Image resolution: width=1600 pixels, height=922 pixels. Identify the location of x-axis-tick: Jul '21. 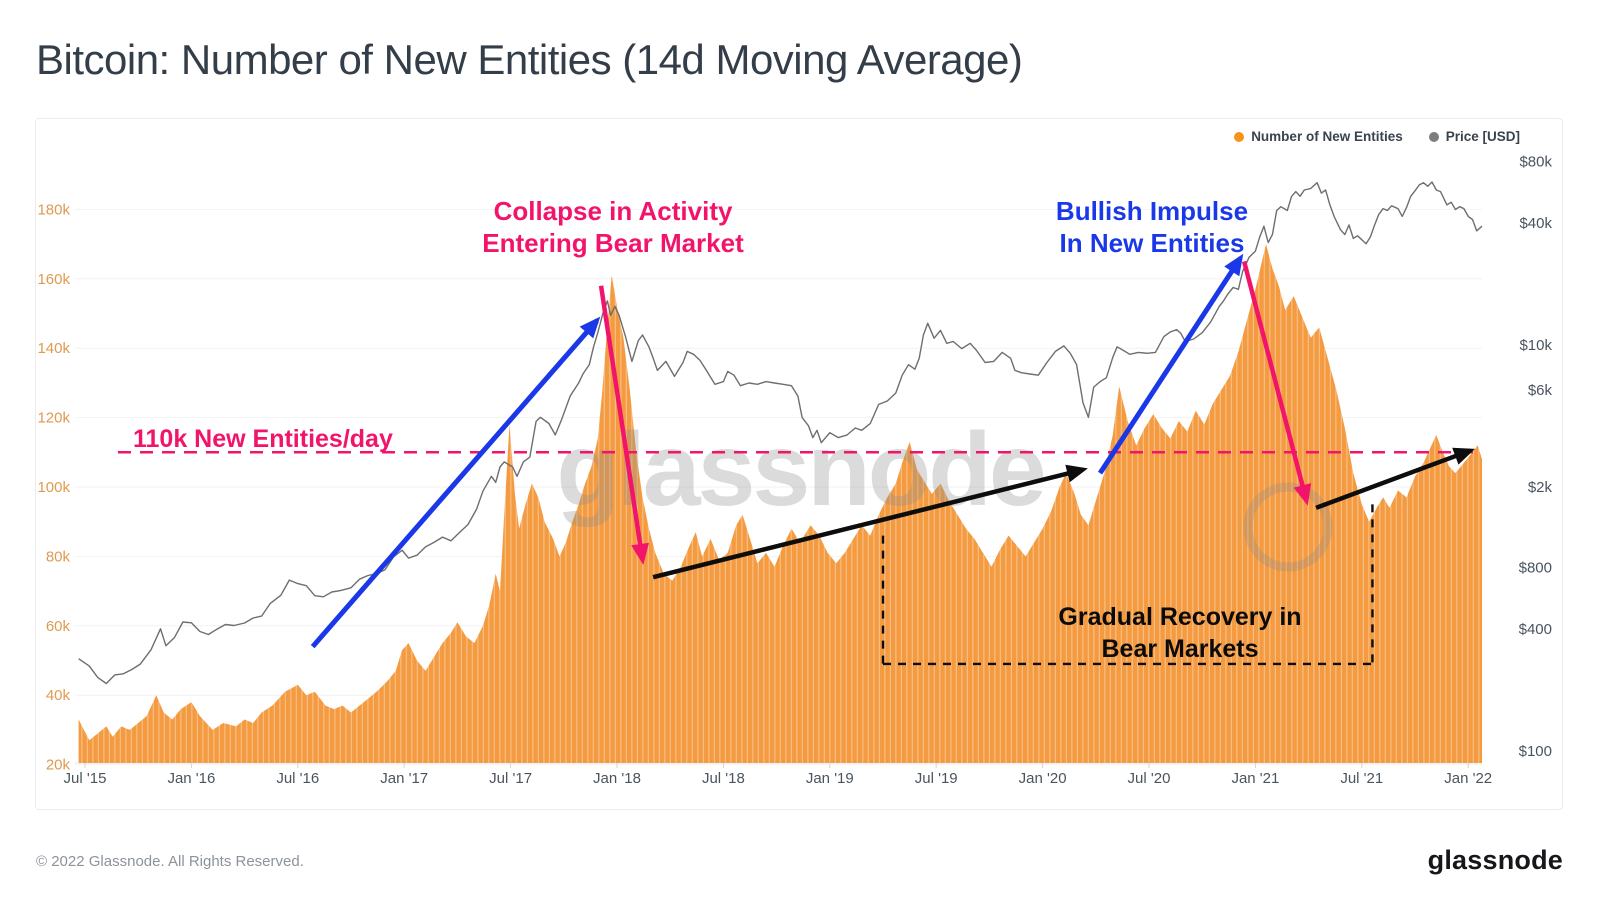
(1361, 778).